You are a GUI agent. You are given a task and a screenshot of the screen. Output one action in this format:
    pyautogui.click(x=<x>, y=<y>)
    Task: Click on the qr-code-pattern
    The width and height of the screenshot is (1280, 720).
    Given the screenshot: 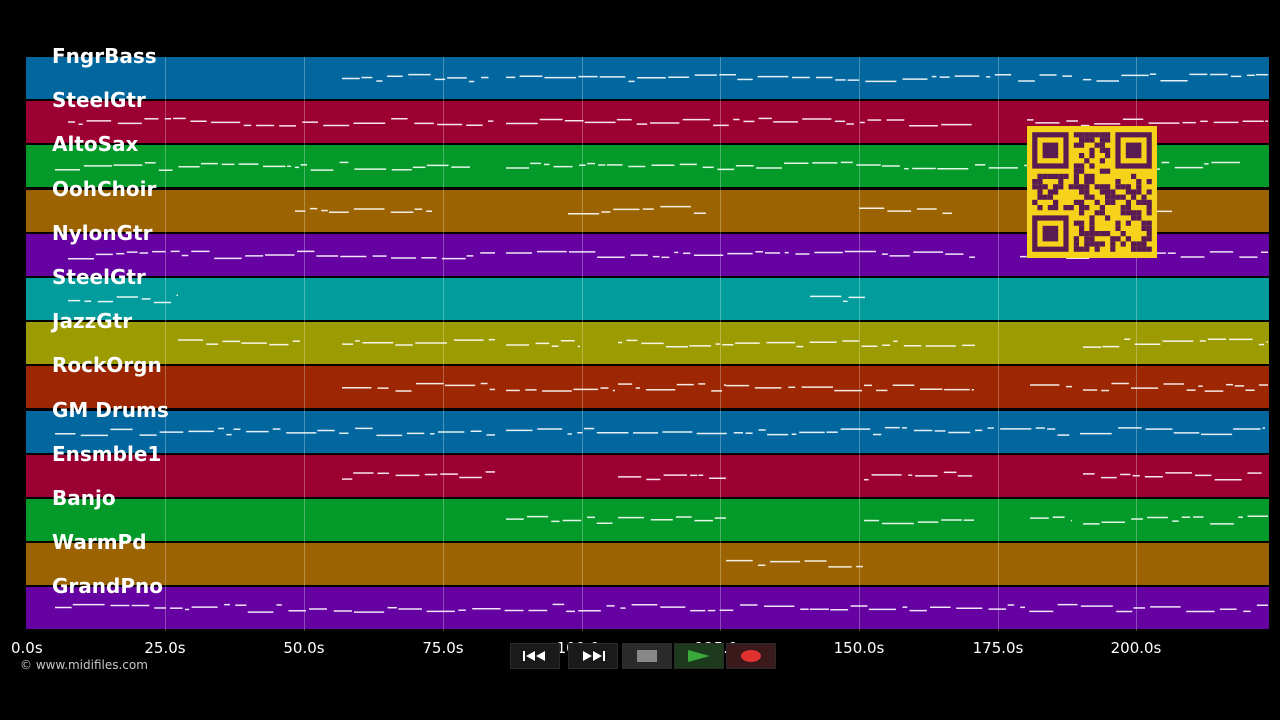 What is the action you would take?
    pyautogui.click(x=1092, y=192)
    